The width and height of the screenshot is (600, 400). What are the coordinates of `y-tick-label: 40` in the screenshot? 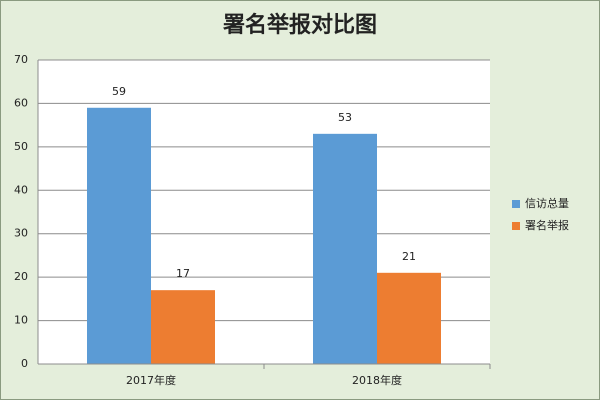 It's located at (21, 189).